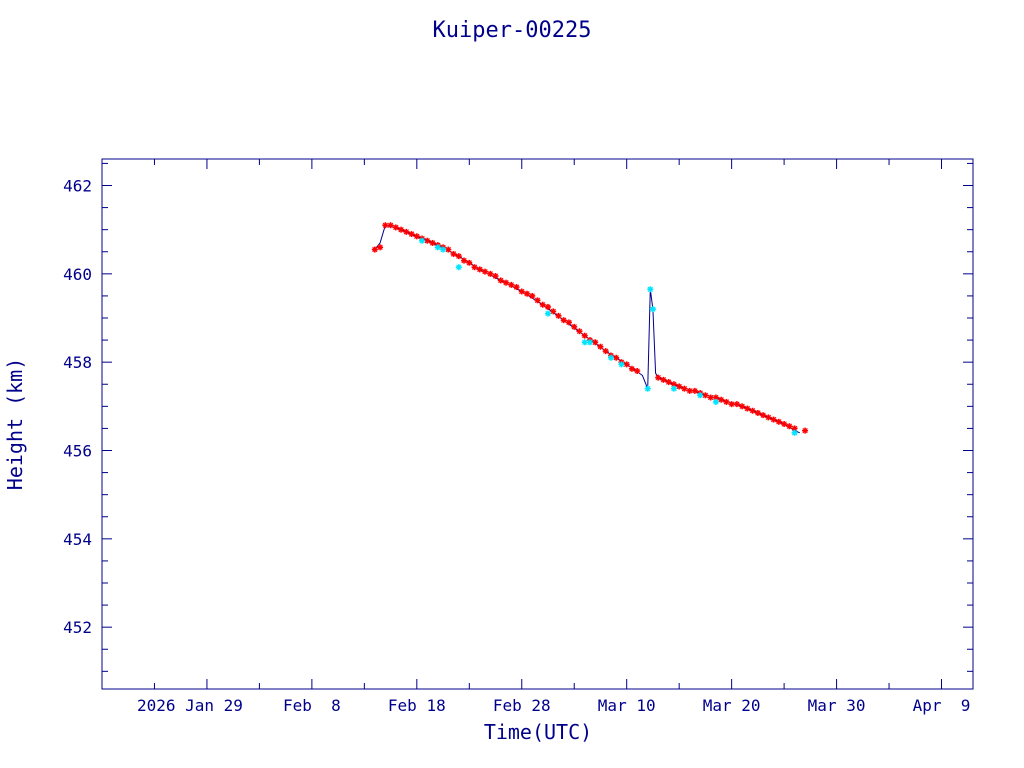  What do you see at coordinates (732, 705) in the screenshot?
I see `x-tick-label: Mar 20` at bounding box center [732, 705].